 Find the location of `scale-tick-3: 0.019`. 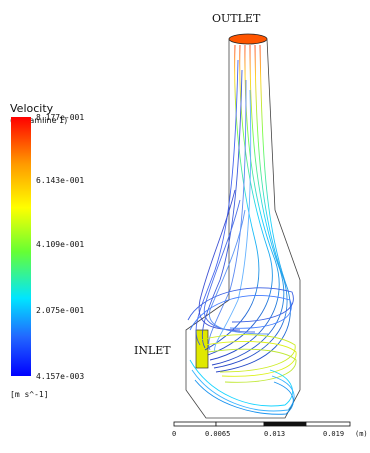

scale-tick-3: 0.019 is located at coordinates (334, 434).